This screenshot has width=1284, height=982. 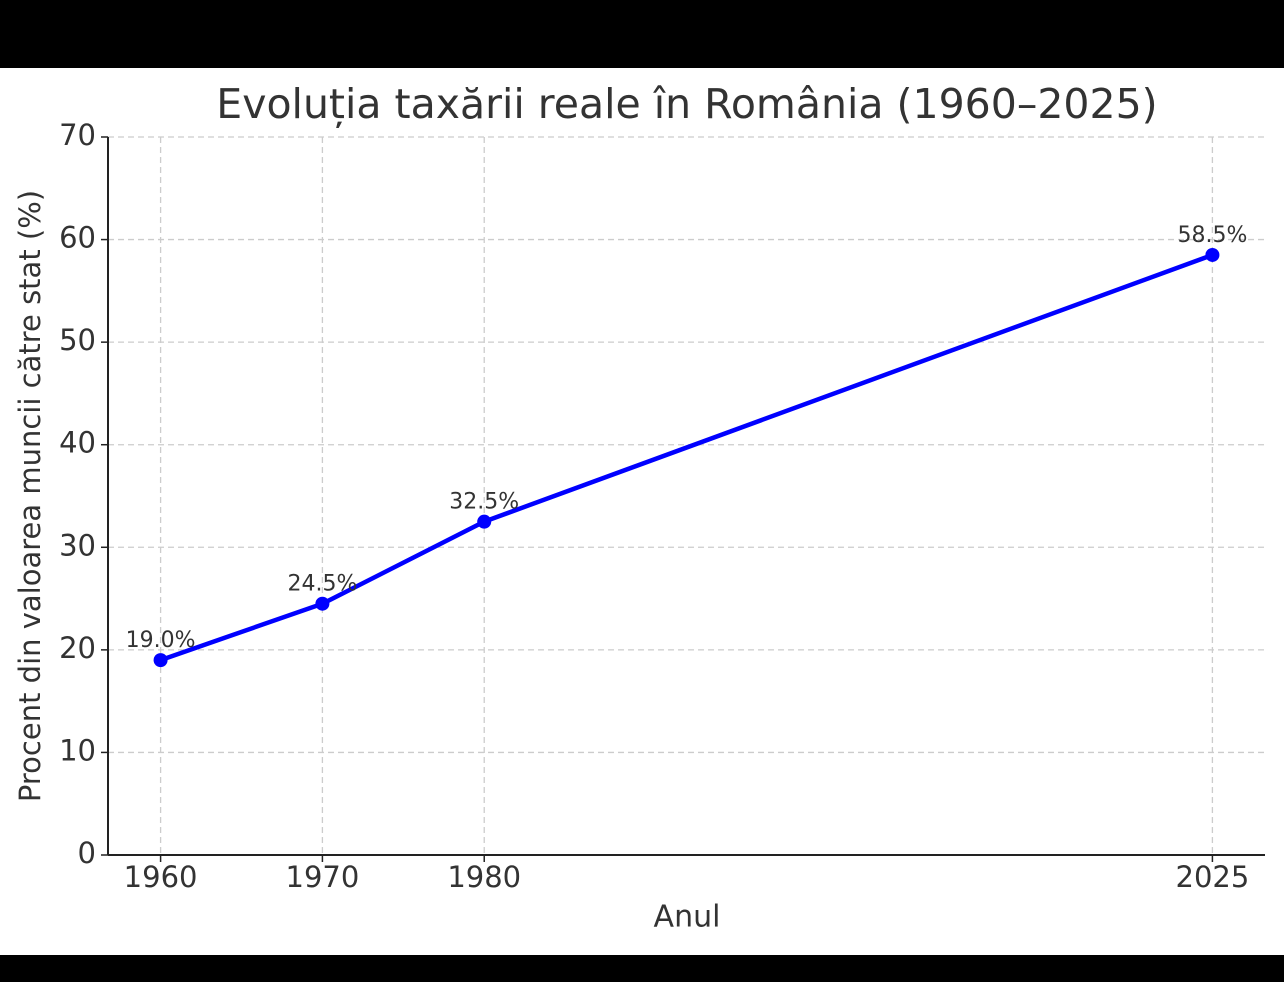 I want to click on y-tick-label: 50, so click(x=77, y=340).